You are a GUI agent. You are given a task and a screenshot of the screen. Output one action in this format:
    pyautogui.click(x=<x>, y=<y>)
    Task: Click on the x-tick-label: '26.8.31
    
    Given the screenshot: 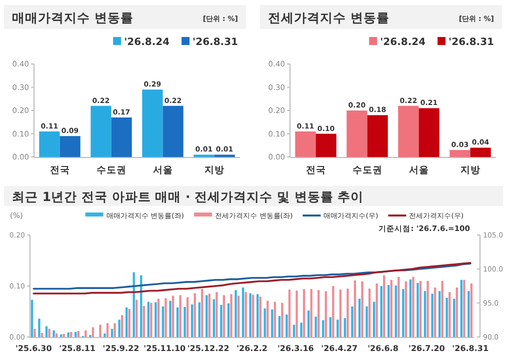 What is the action you would take?
    pyautogui.click(x=470, y=348)
    